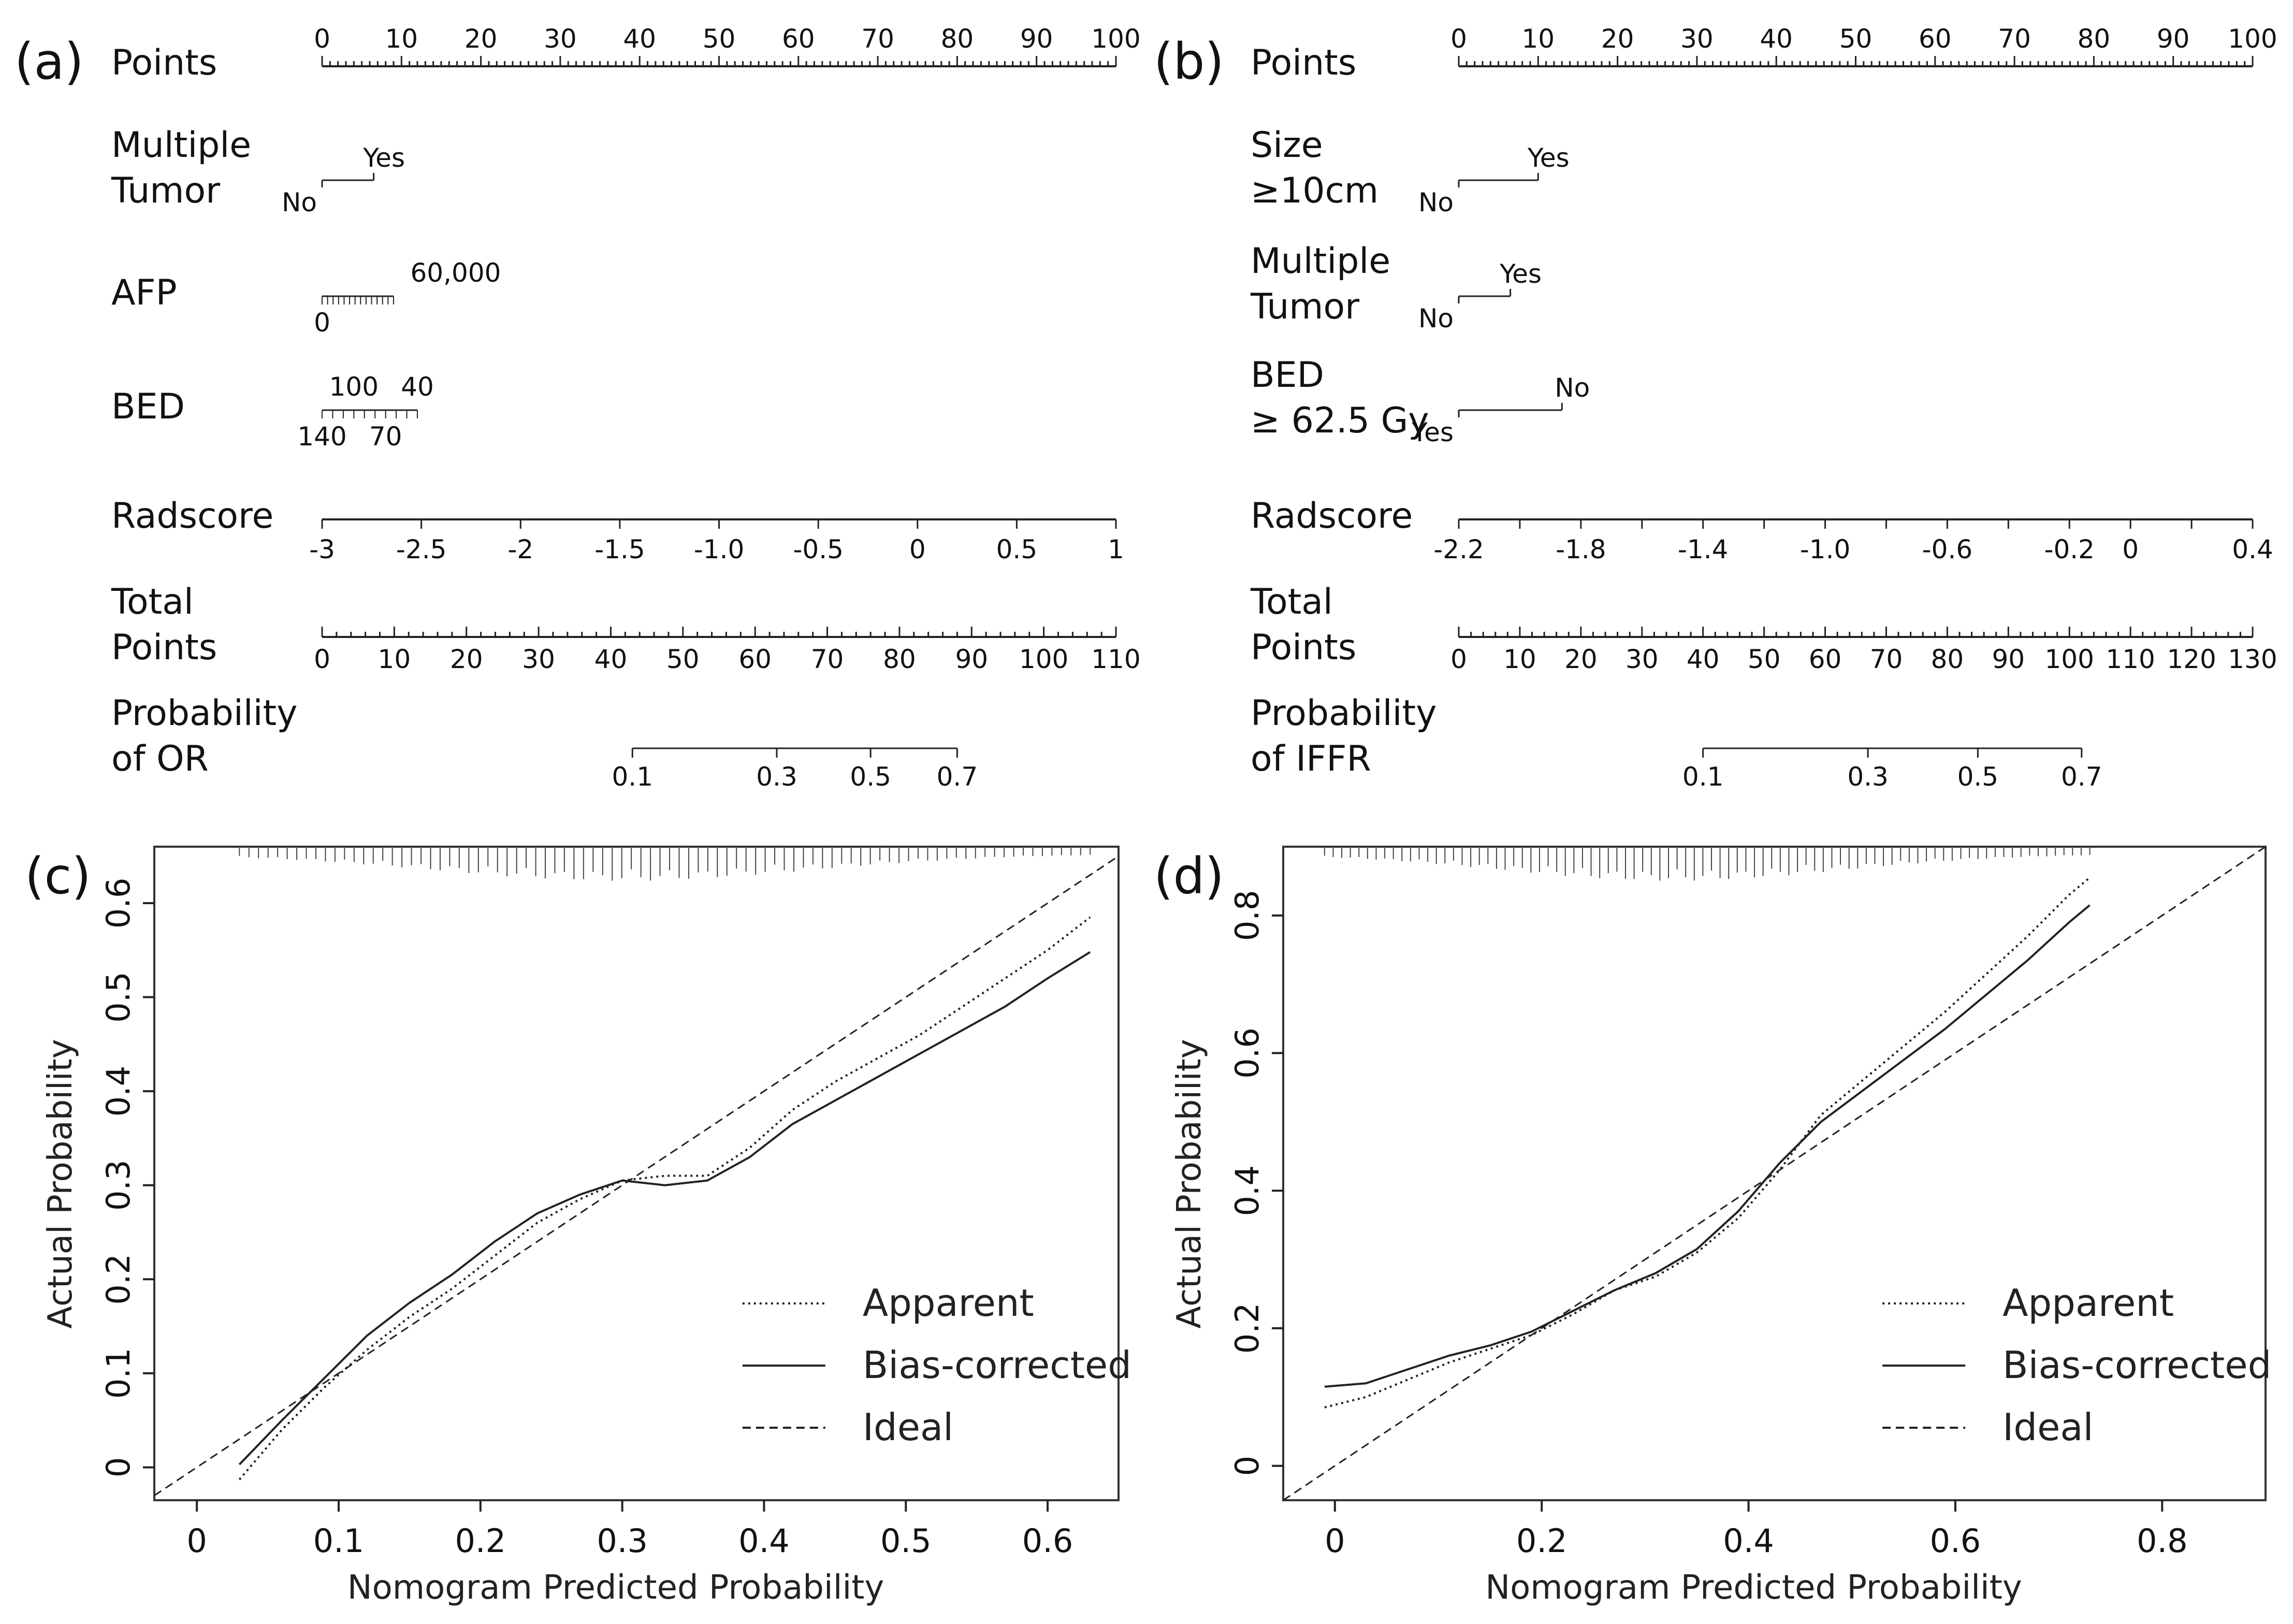 The width and height of the screenshot is (2293, 1624). I want to click on level-label: 100, so click(354, 387).